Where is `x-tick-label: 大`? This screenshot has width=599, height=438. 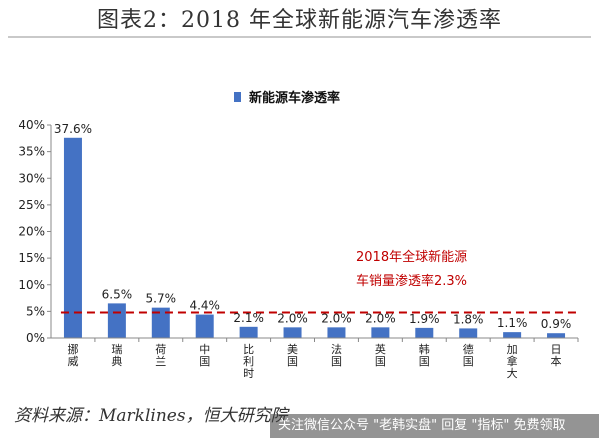 x-tick-label: 大 is located at coordinates (512, 373).